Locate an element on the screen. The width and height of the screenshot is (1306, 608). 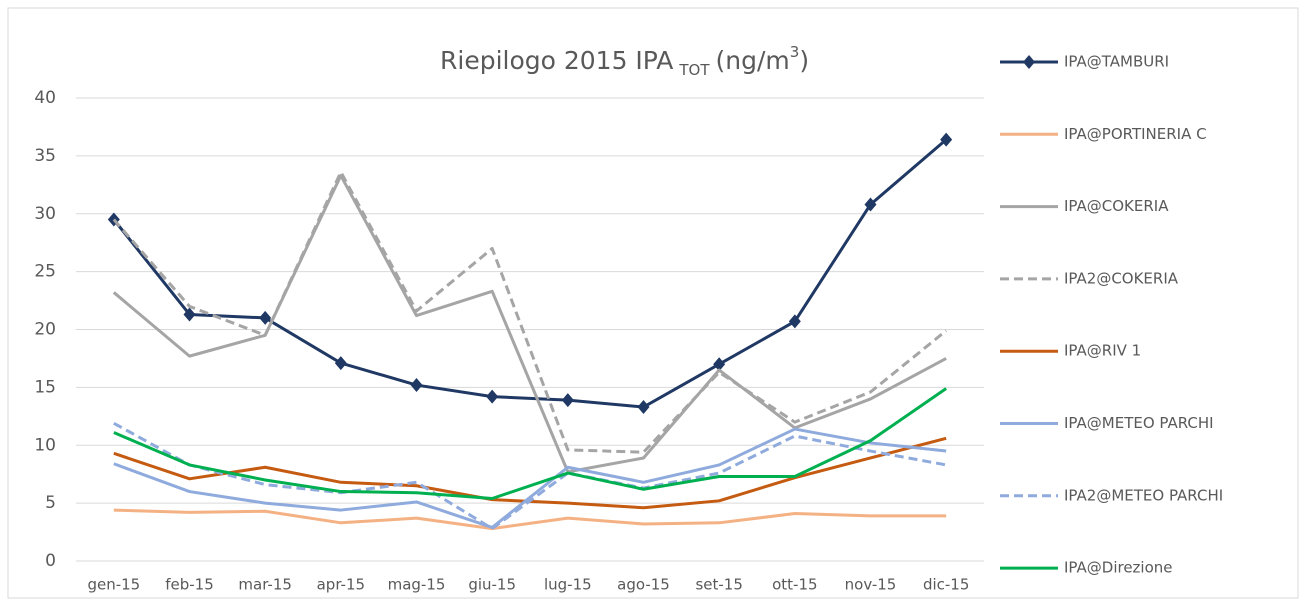
y-tick-label: 30 is located at coordinates (45, 214).